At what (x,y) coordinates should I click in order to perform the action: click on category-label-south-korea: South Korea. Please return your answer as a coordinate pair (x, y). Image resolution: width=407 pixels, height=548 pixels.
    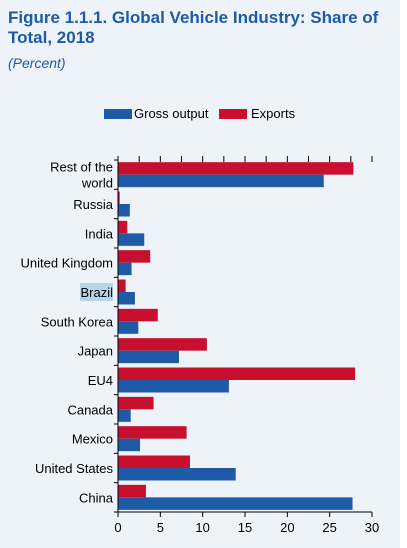
    Looking at the image, I should click on (77, 321).